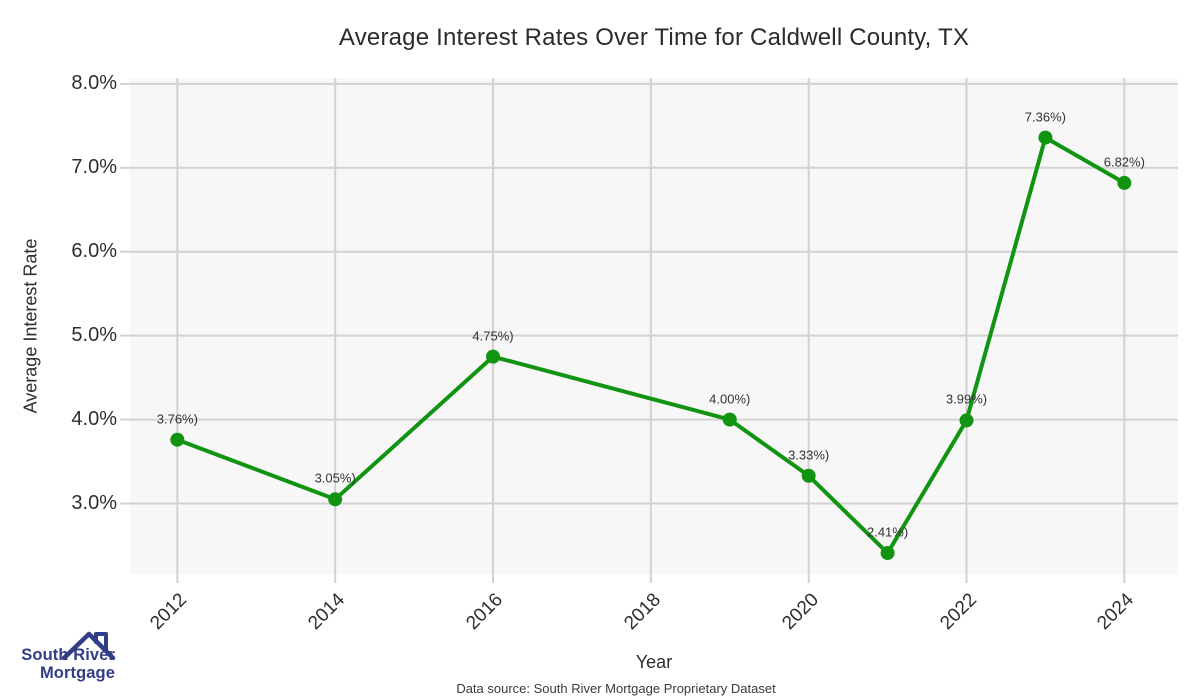 The height and width of the screenshot is (700, 1200). Describe the element at coordinates (30, 326) in the screenshot. I see `y-axis-title: Average Interest Rate` at that location.